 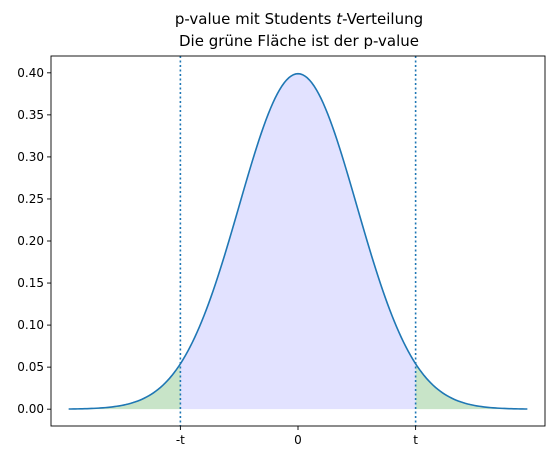 What do you see at coordinates (382, 19) in the screenshot?
I see `title-suffix: -Verteilung` at bounding box center [382, 19].